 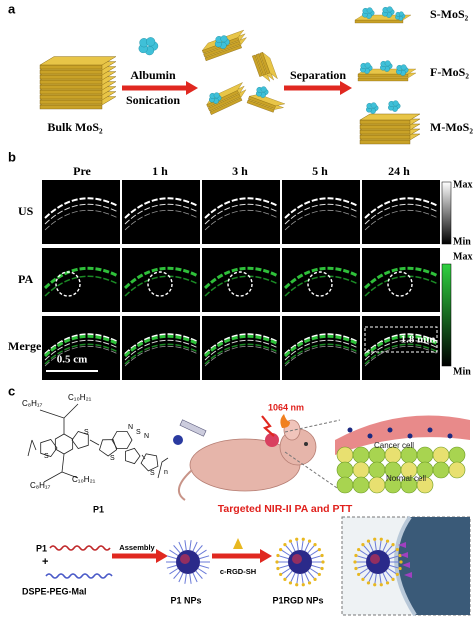 I want to click on scale-bar-label: 0.5 cm, so click(x=72, y=360).